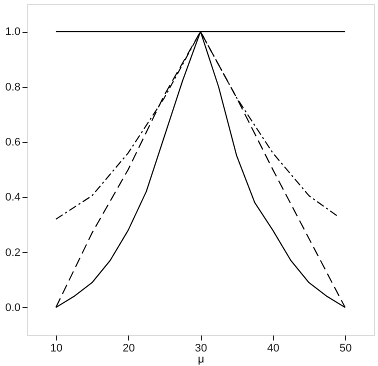  Describe the element at coordinates (12, 142) in the screenshot. I see `y-tick-label: 0.6` at that location.